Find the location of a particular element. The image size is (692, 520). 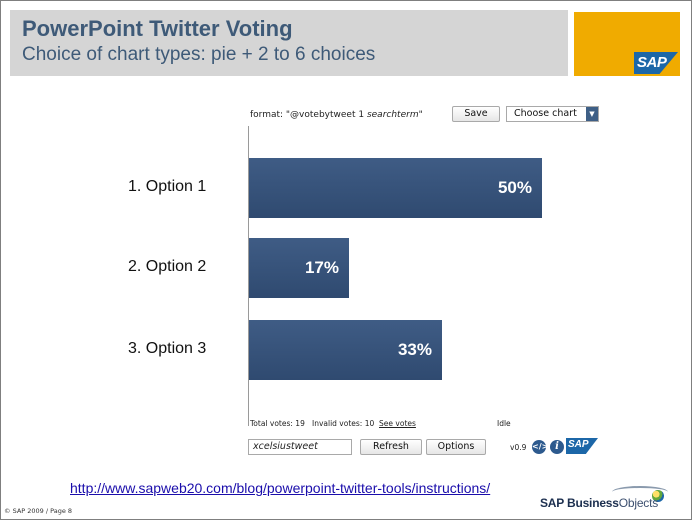

brand-light: Objects is located at coordinates (638, 503).